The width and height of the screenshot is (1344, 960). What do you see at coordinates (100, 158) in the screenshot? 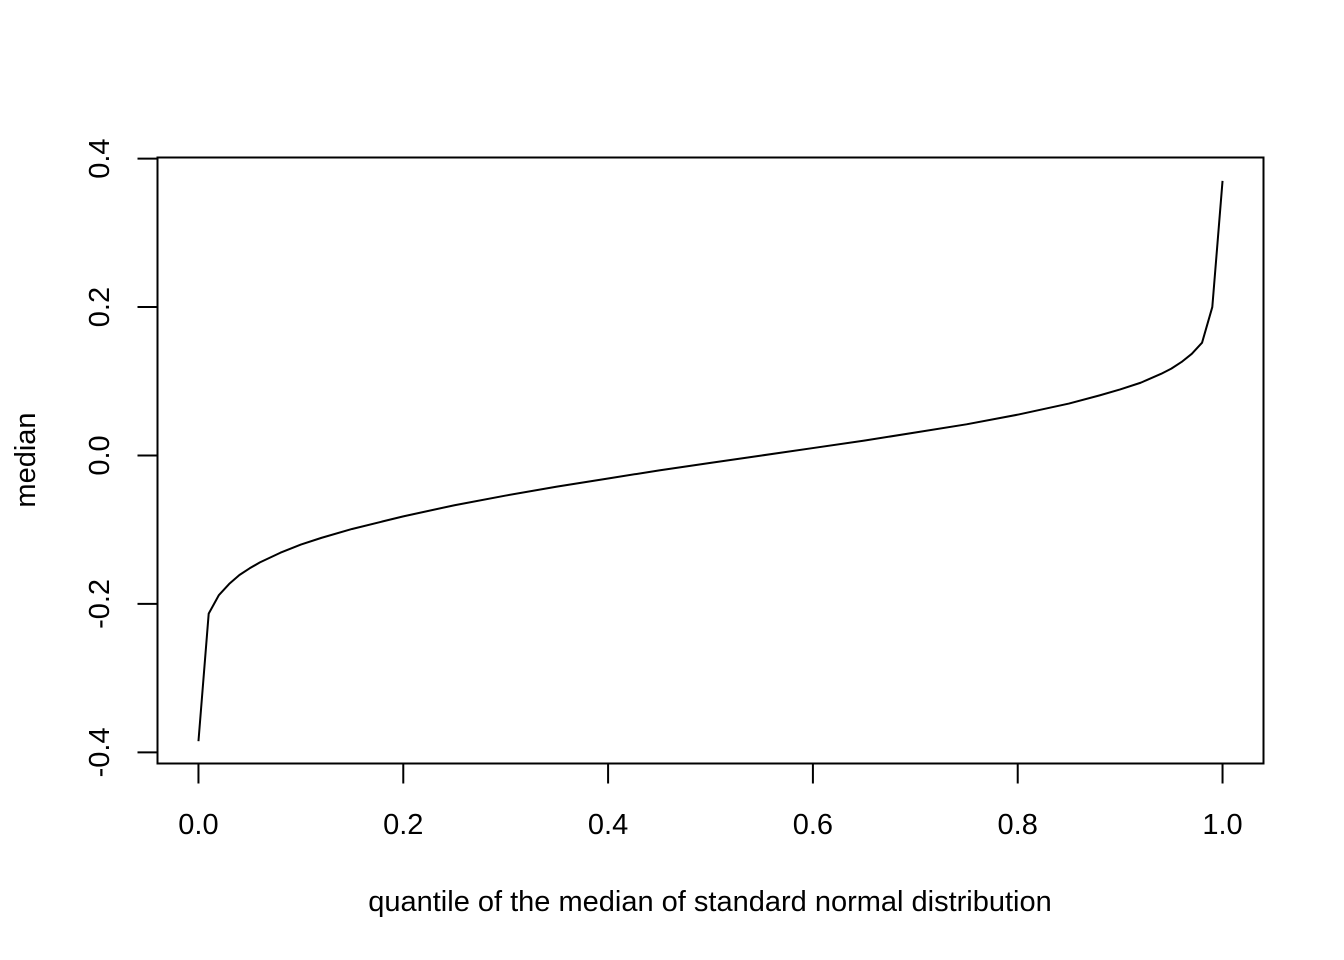
I see `y-tick-label: 0.4` at bounding box center [100, 158].